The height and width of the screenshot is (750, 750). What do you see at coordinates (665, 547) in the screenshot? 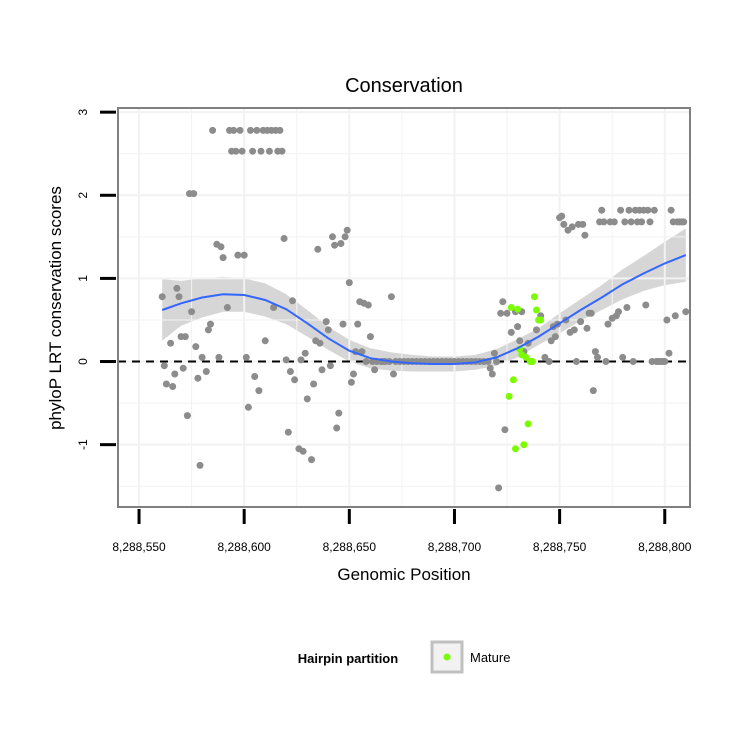
I see `x-tick-label: 8,288,800` at bounding box center [665, 547].